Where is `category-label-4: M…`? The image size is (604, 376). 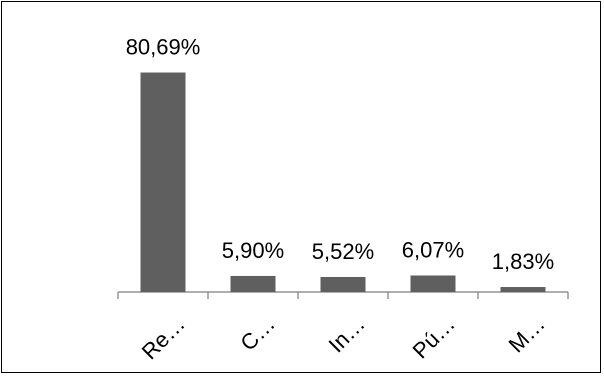 category-label-4: M… is located at coordinates (527, 334).